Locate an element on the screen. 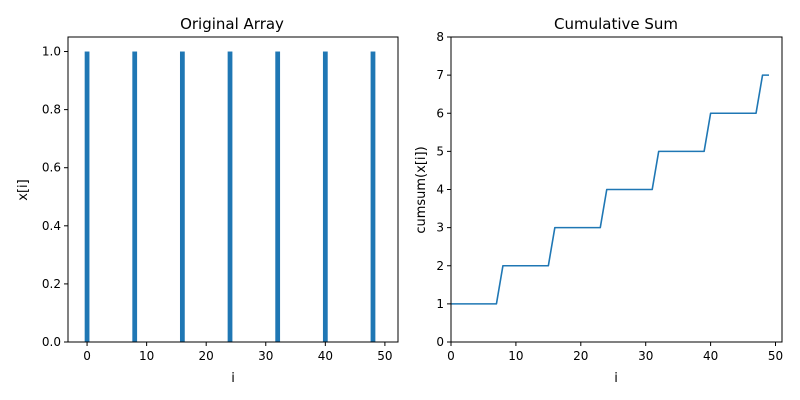 This screenshot has width=800, height=400. y-tick-label: 1.0 is located at coordinates (51, 52).